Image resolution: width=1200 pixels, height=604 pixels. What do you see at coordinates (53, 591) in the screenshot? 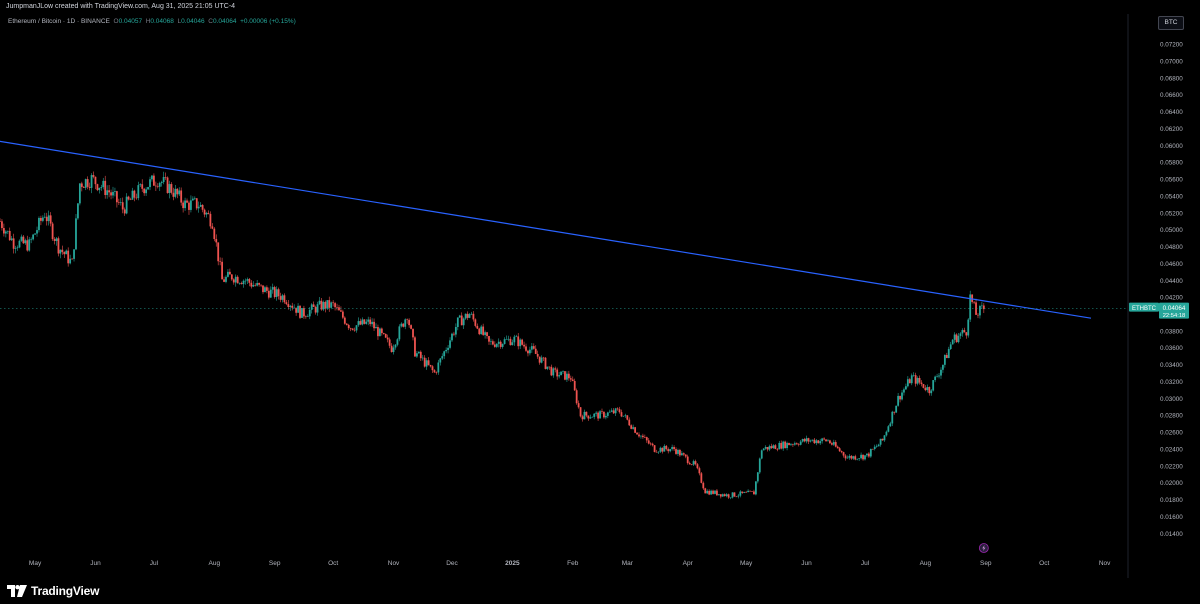
I see `tradingview-logo: TradingView` at bounding box center [53, 591].